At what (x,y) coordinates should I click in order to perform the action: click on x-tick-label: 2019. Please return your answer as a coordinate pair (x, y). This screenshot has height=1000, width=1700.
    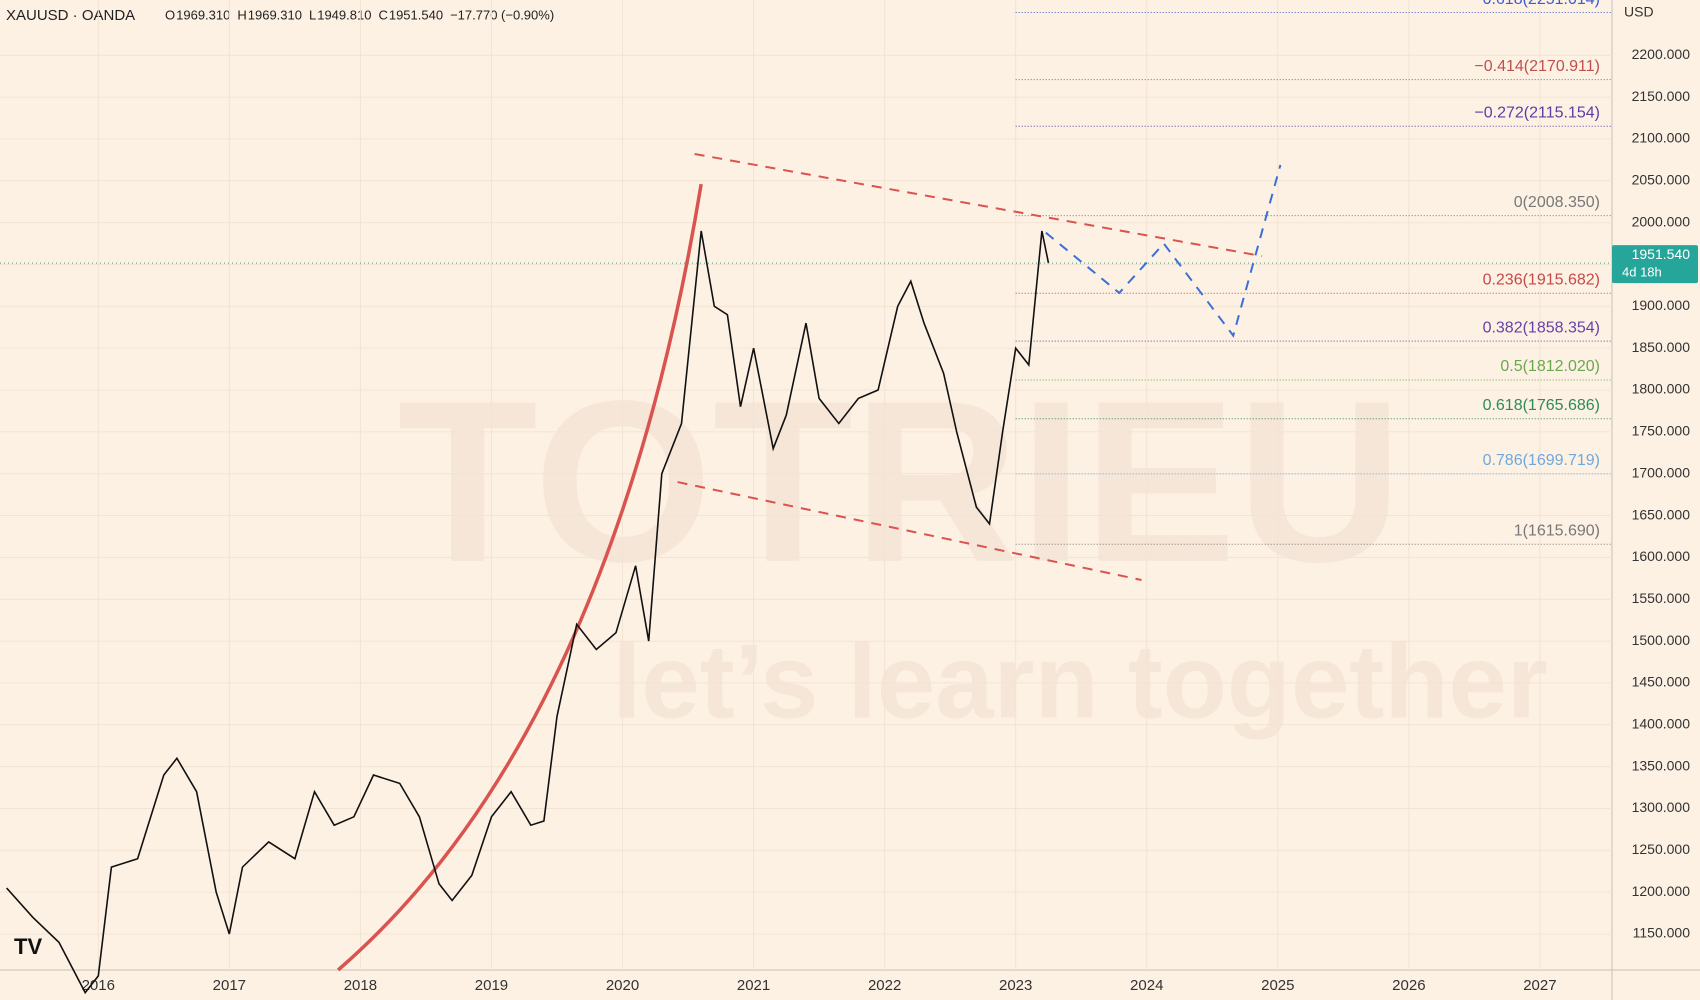
    Looking at the image, I should click on (491, 985).